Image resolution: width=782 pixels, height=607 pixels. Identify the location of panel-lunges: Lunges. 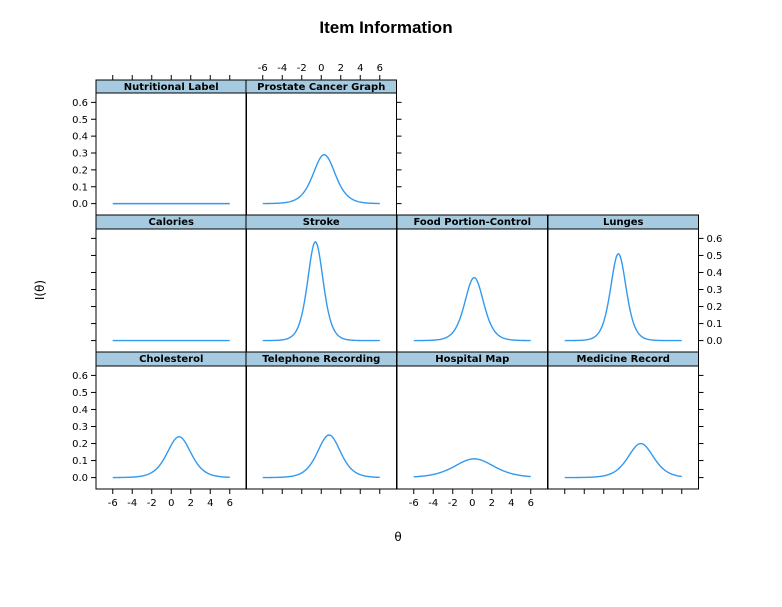
(623, 283).